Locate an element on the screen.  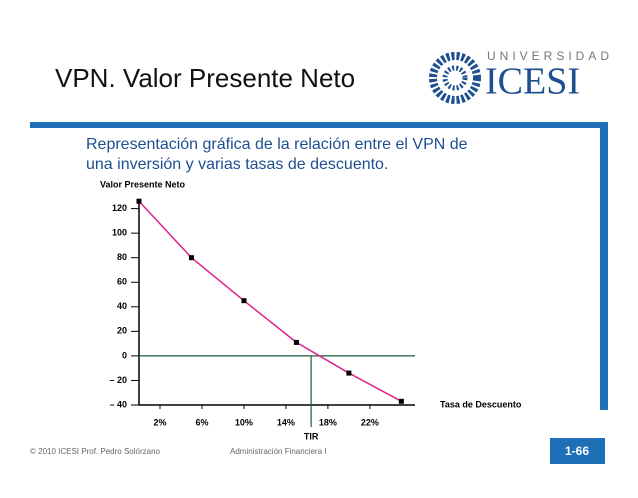
slide-title: VPN. Valor Presente Neto is located at coordinates (205, 78).